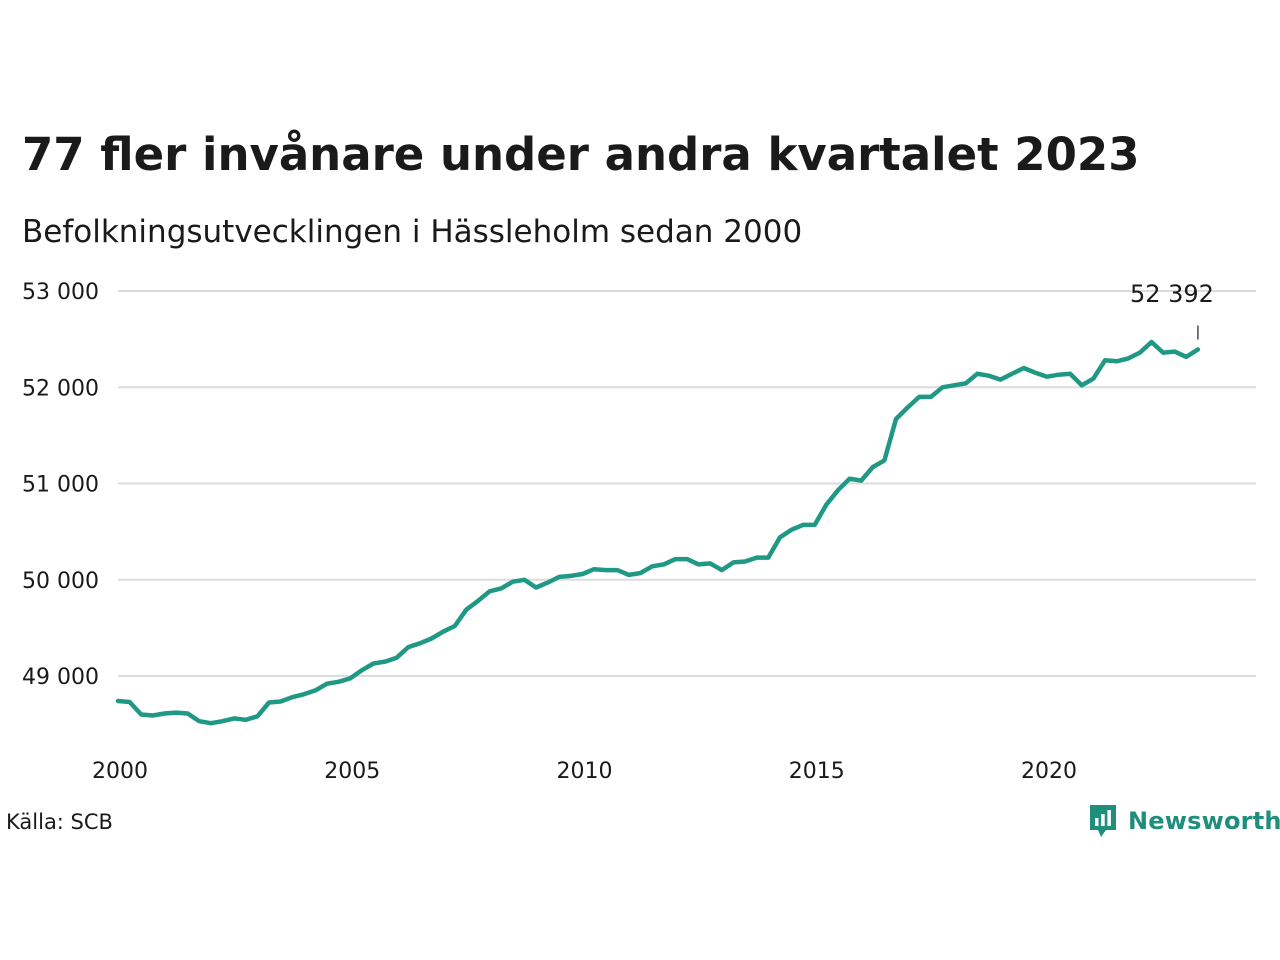 This screenshot has height=960, width=1280. Describe the element at coordinates (60, 677) in the screenshot. I see `y-tick-label: 49 000` at that location.